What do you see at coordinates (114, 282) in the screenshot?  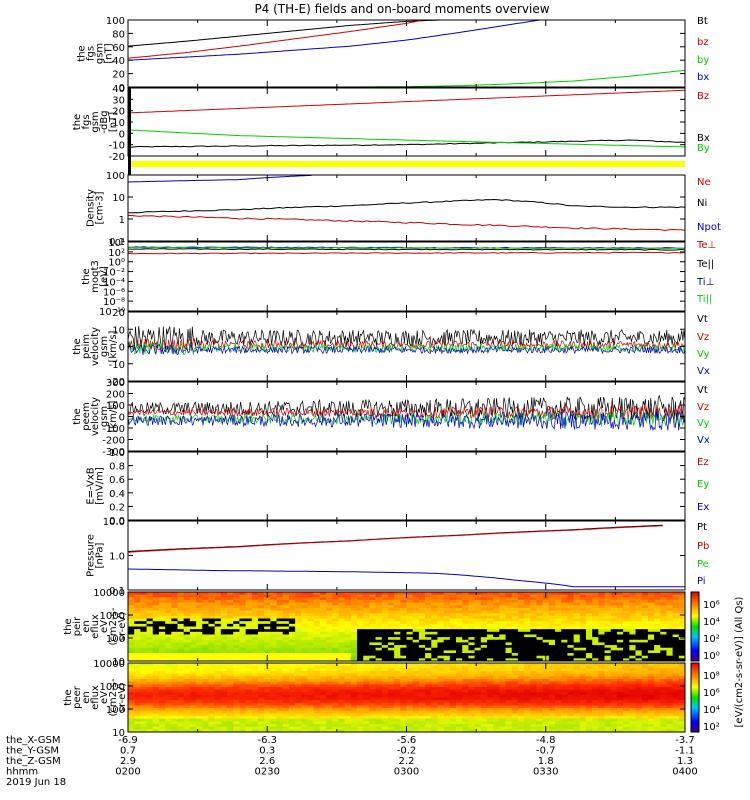 I see `ytick-label: 10⁻⁴` at bounding box center [114, 282].